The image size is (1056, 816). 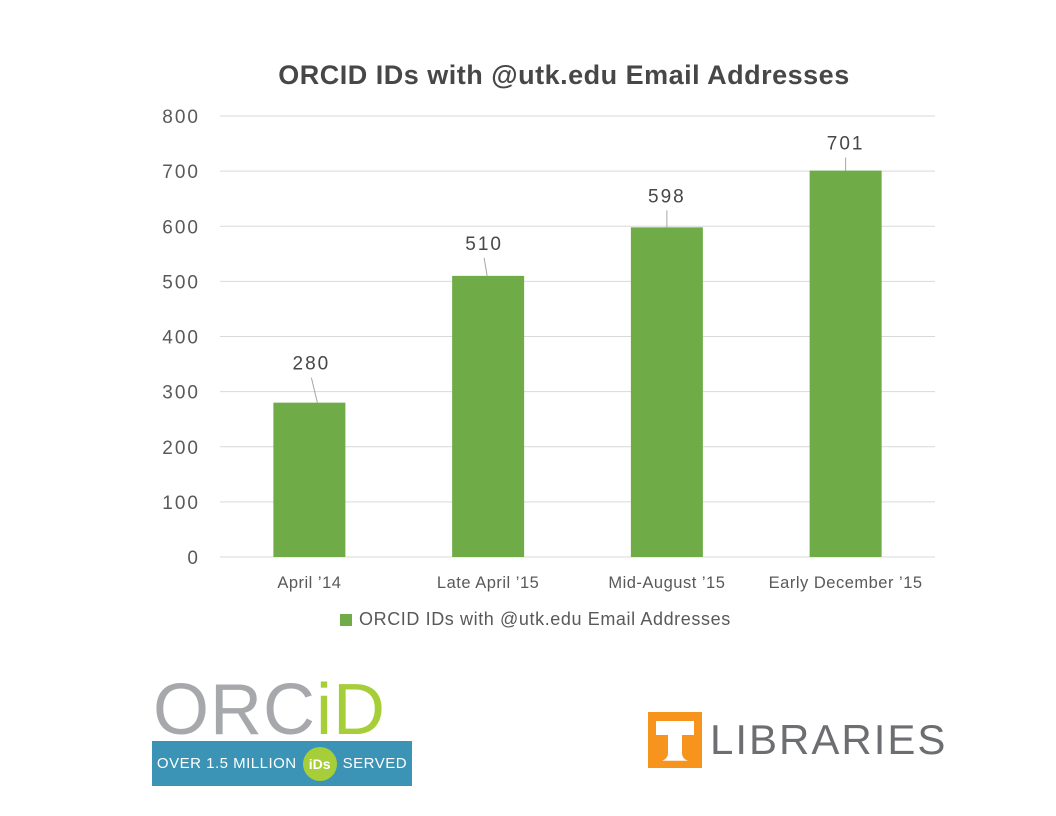 What do you see at coordinates (829, 739) in the screenshot?
I see `libraries-wordmark: LIBRARIES` at bounding box center [829, 739].